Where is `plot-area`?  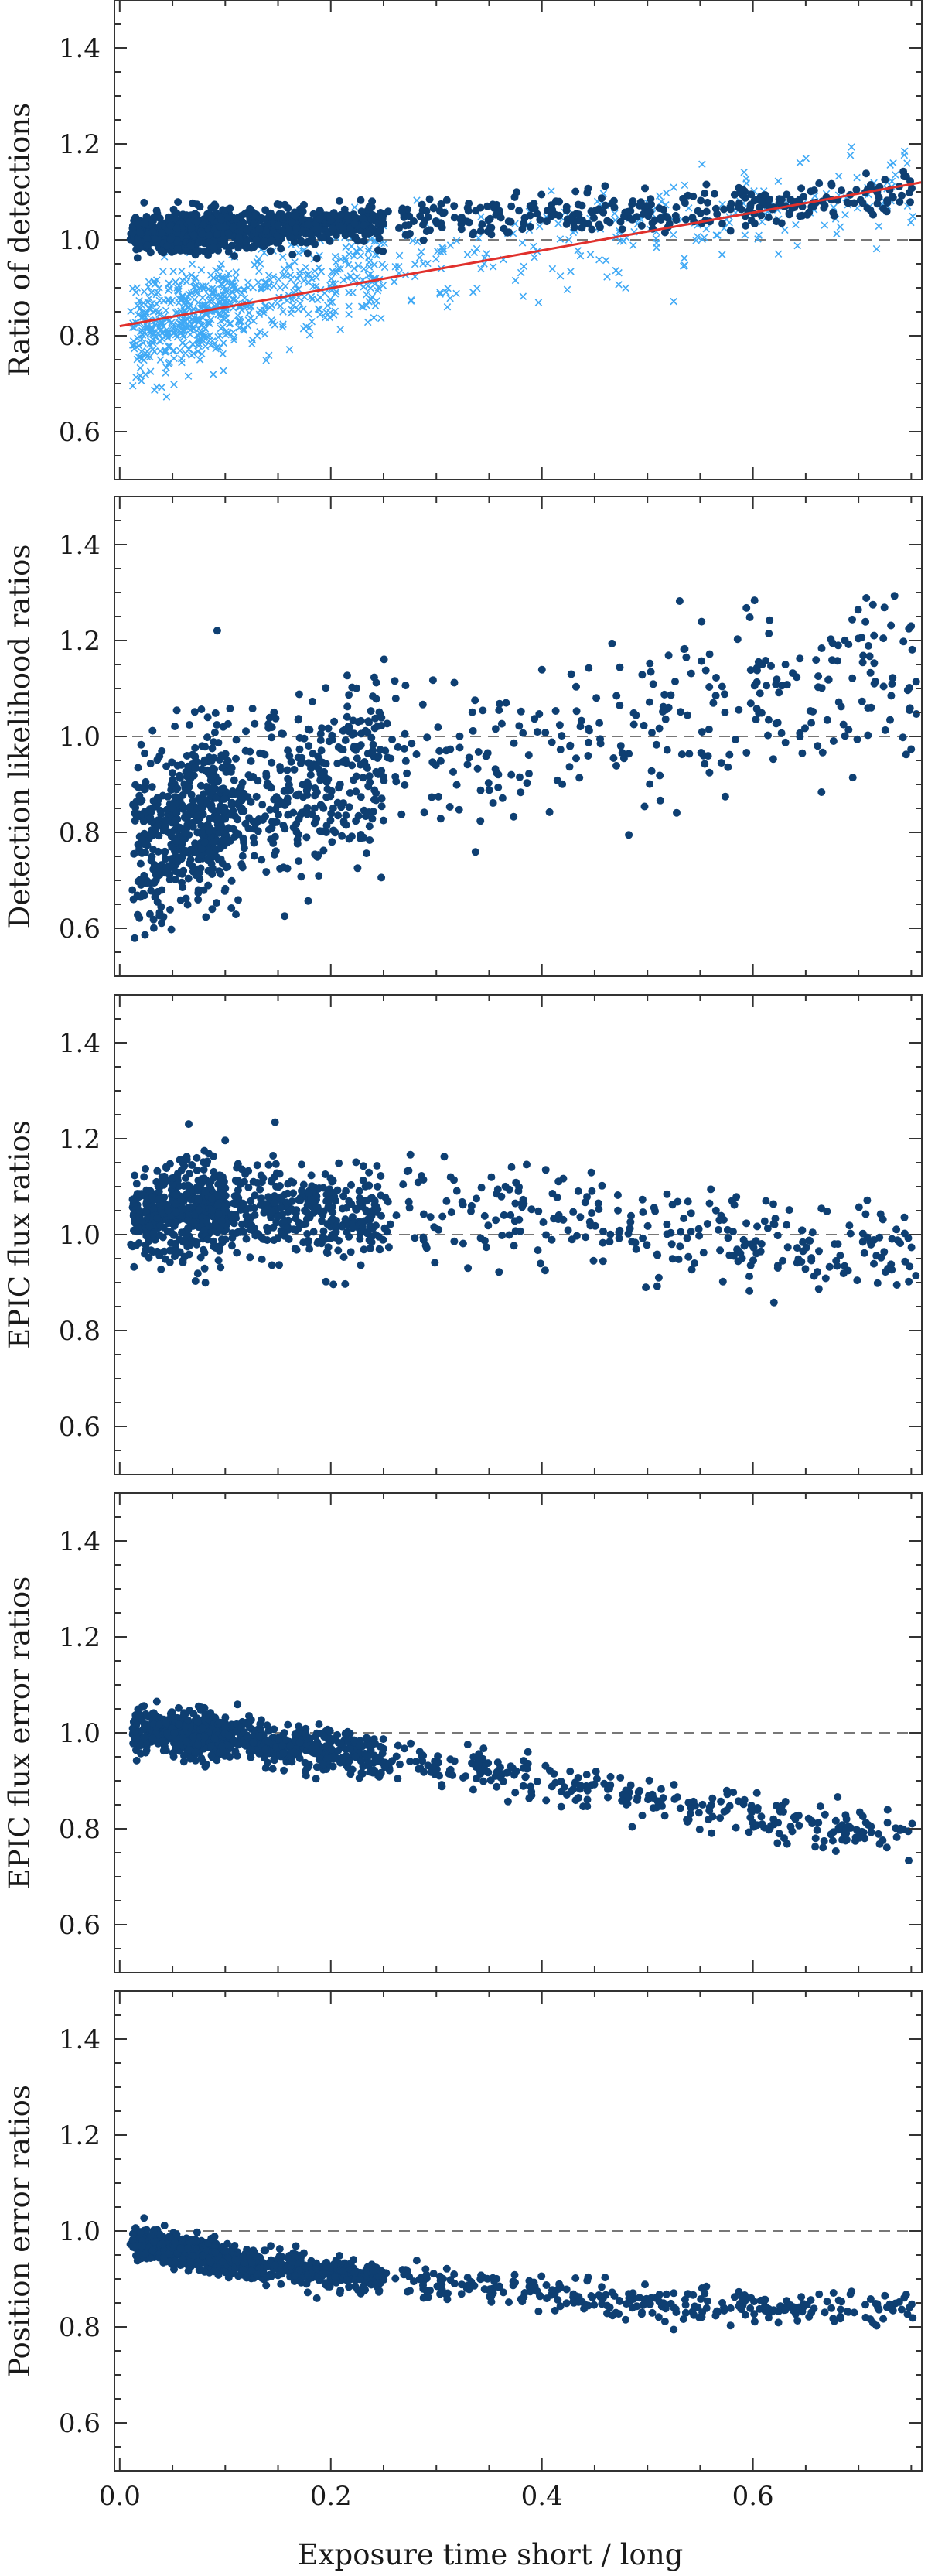
plot-area is located at coordinates (520, 272).